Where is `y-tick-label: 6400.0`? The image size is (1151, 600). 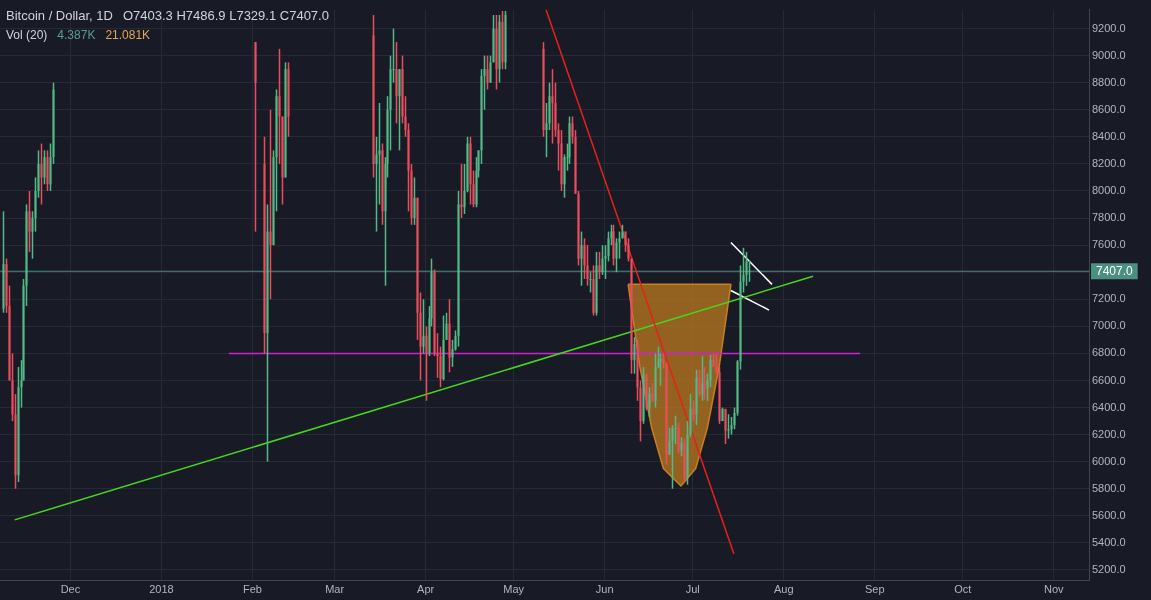 y-tick-label: 6400.0 is located at coordinates (1109, 406).